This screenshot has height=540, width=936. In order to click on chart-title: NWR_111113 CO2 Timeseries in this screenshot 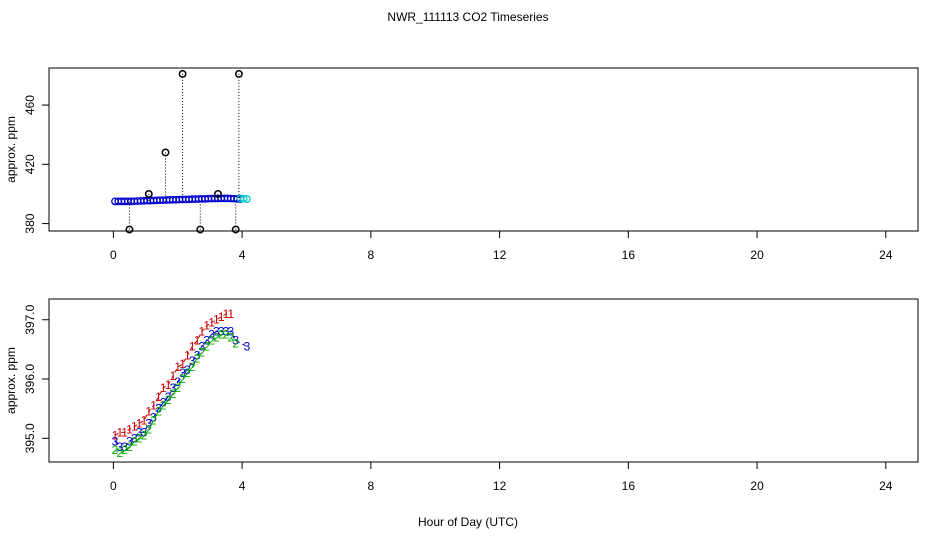, I will do `click(468, 17)`.